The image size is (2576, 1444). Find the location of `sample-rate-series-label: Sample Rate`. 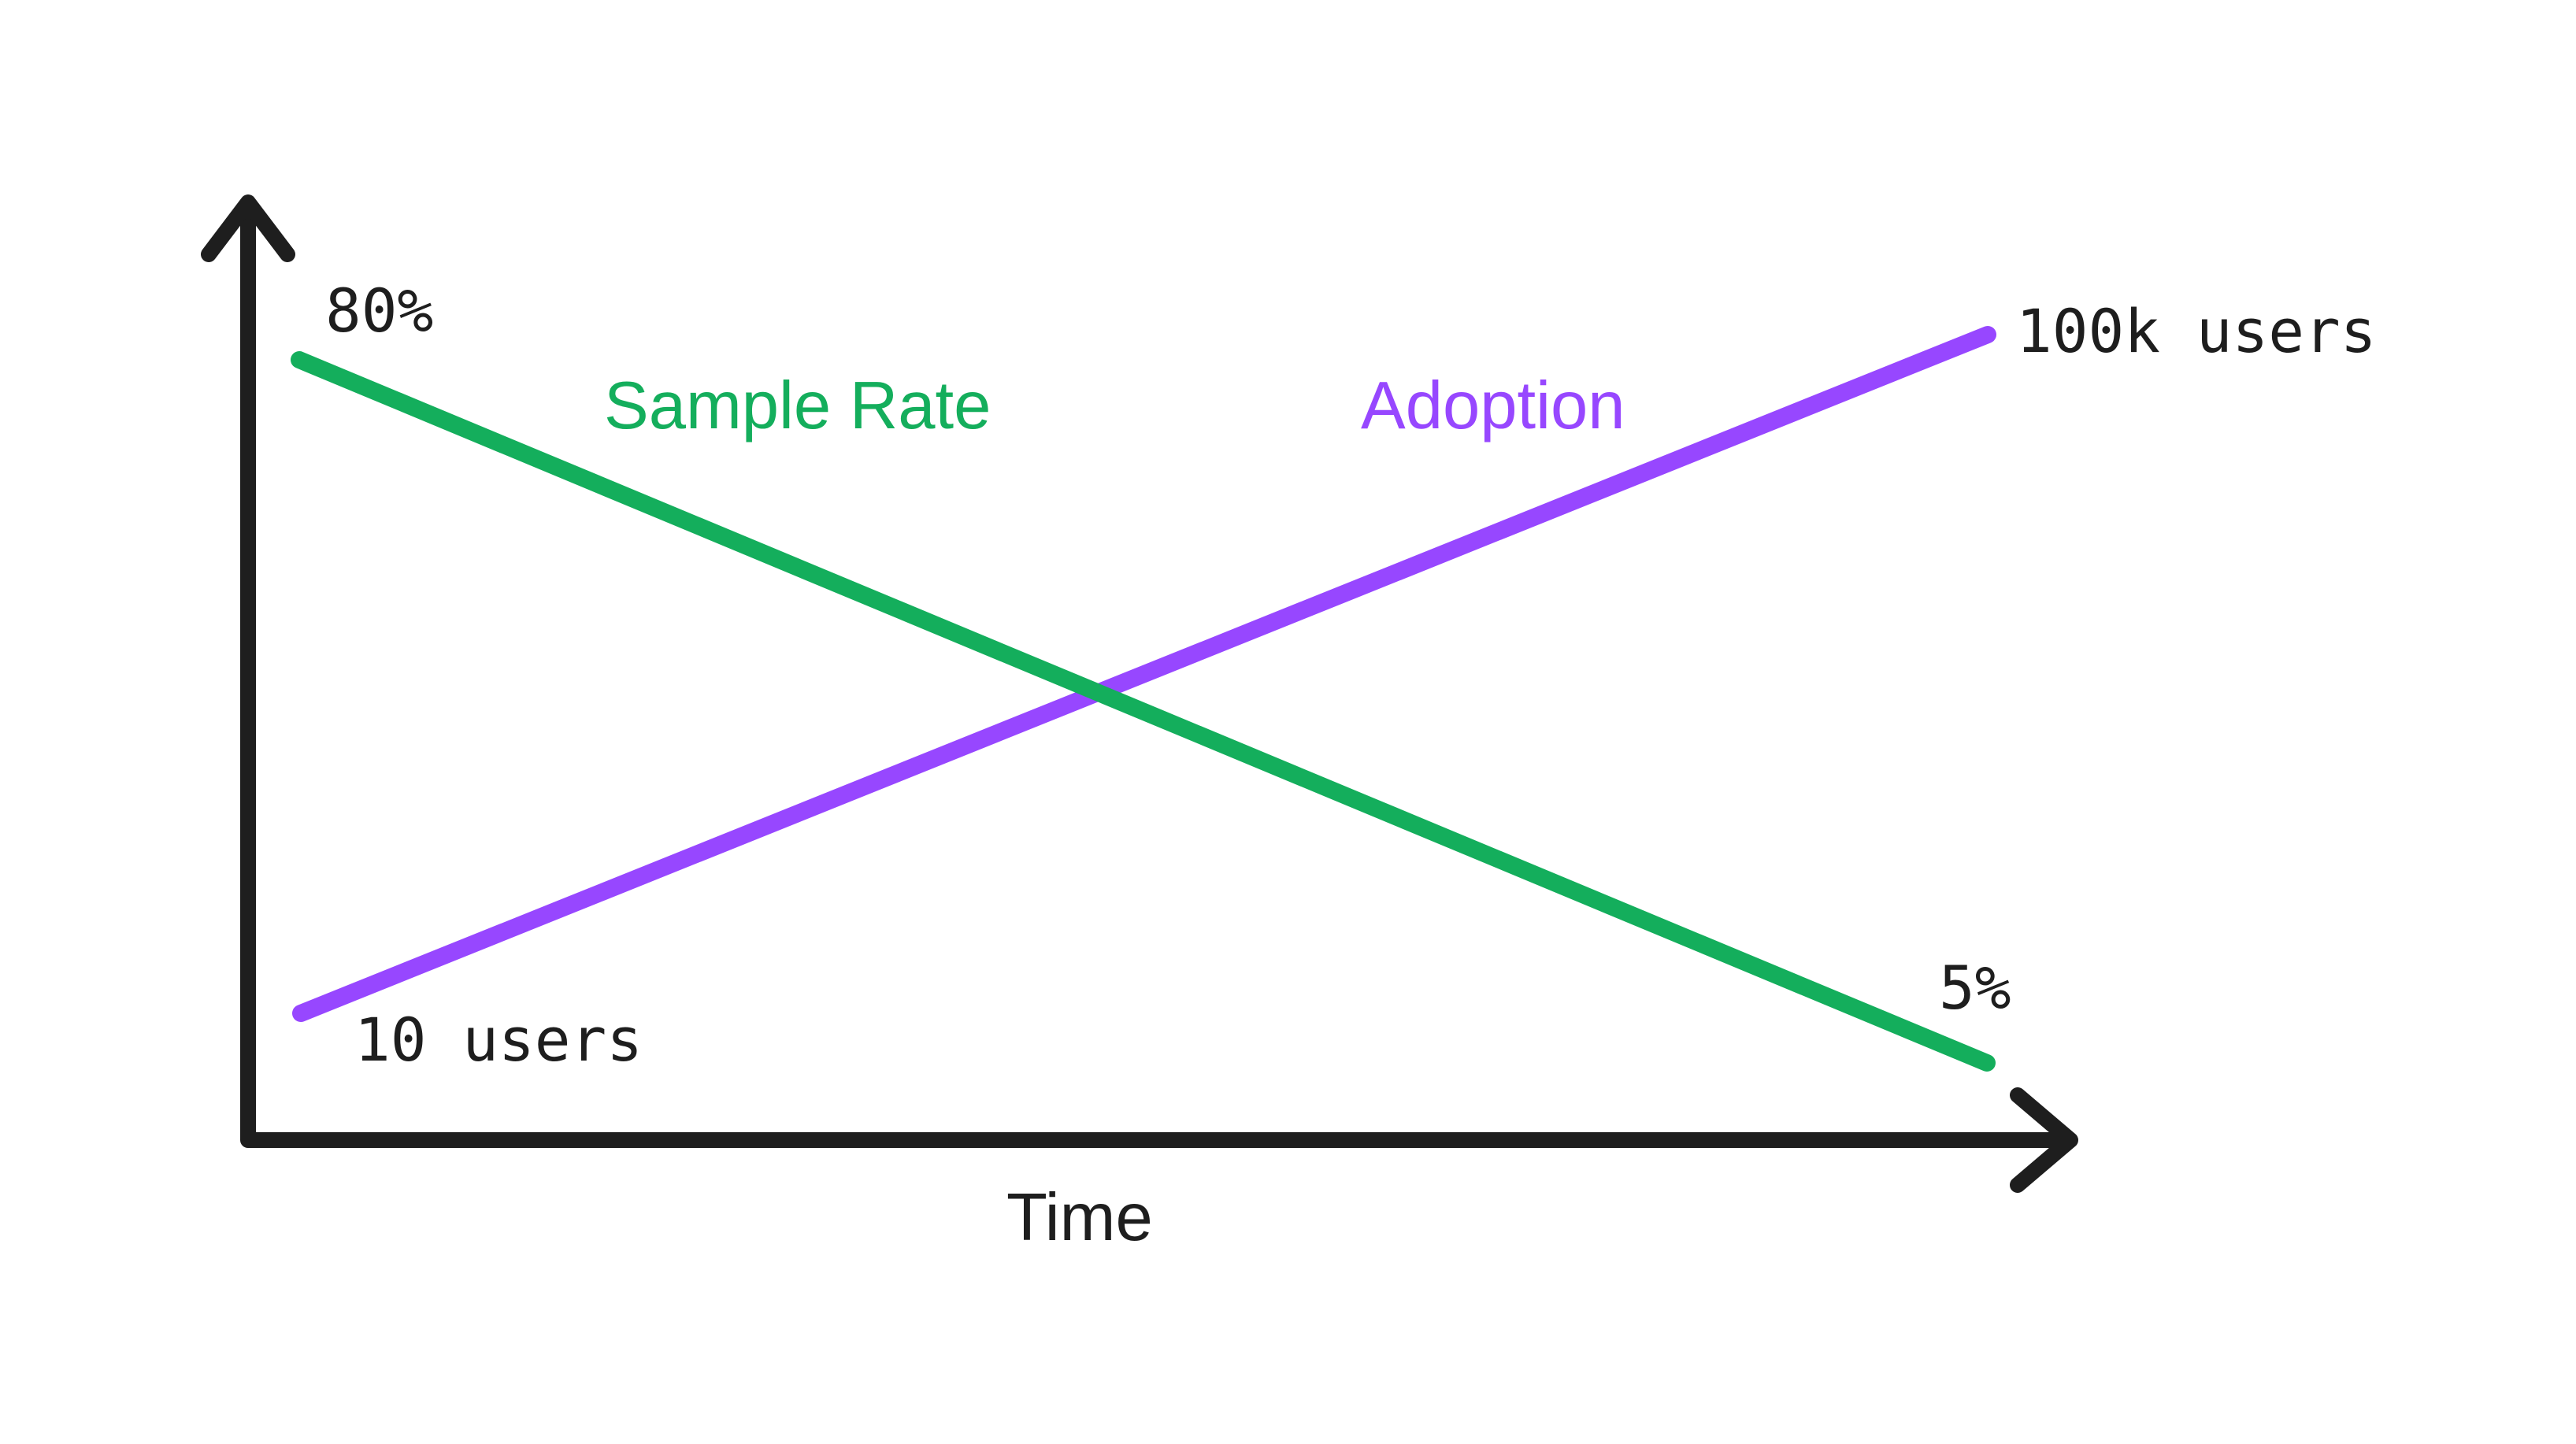

sample-rate-series-label: Sample Rate is located at coordinates (797, 405).